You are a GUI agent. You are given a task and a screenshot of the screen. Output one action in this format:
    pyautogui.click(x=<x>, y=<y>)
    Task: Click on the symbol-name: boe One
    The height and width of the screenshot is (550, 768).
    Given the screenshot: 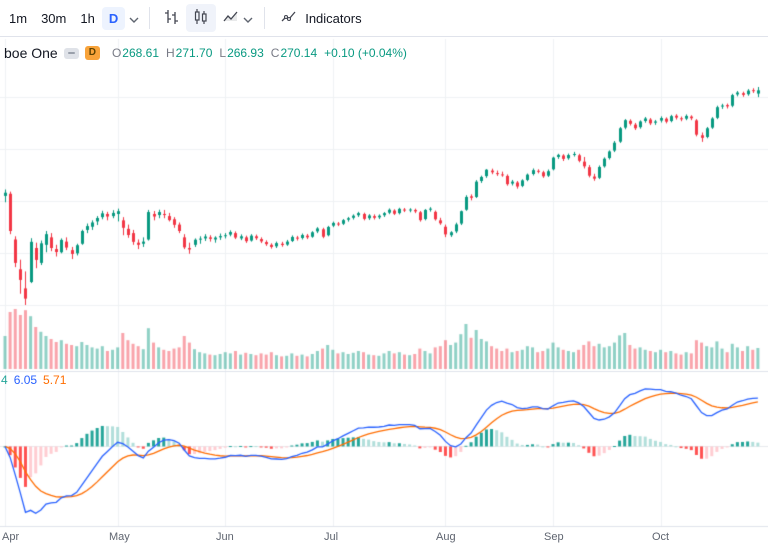 What is the action you would take?
    pyautogui.click(x=31, y=53)
    